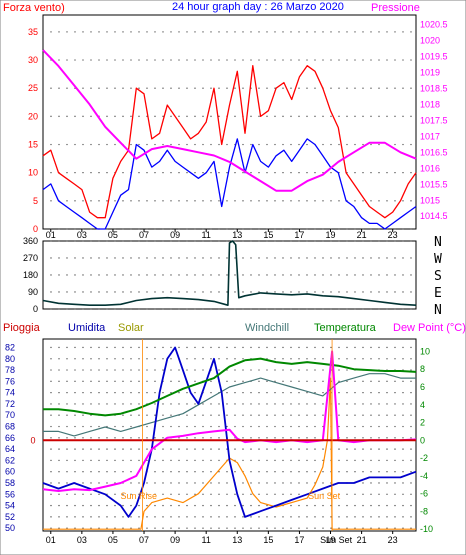 This screenshot has width=466, height=555. Describe the element at coordinates (229, 405) in the screenshot. I see `series-windchill` at that location.